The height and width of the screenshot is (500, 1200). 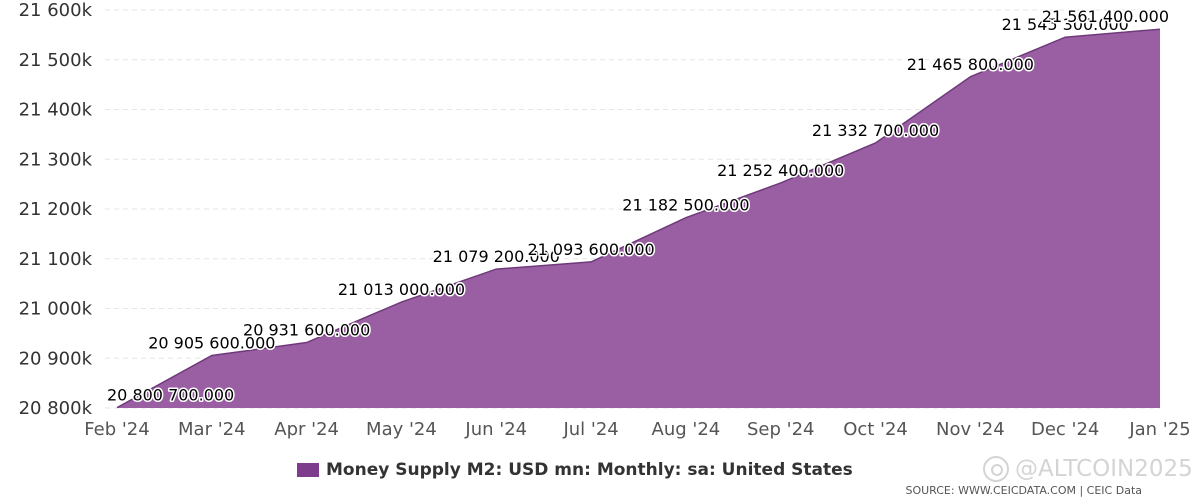 I want to click on y-tick-label: 21 500k, so click(x=56, y=60).